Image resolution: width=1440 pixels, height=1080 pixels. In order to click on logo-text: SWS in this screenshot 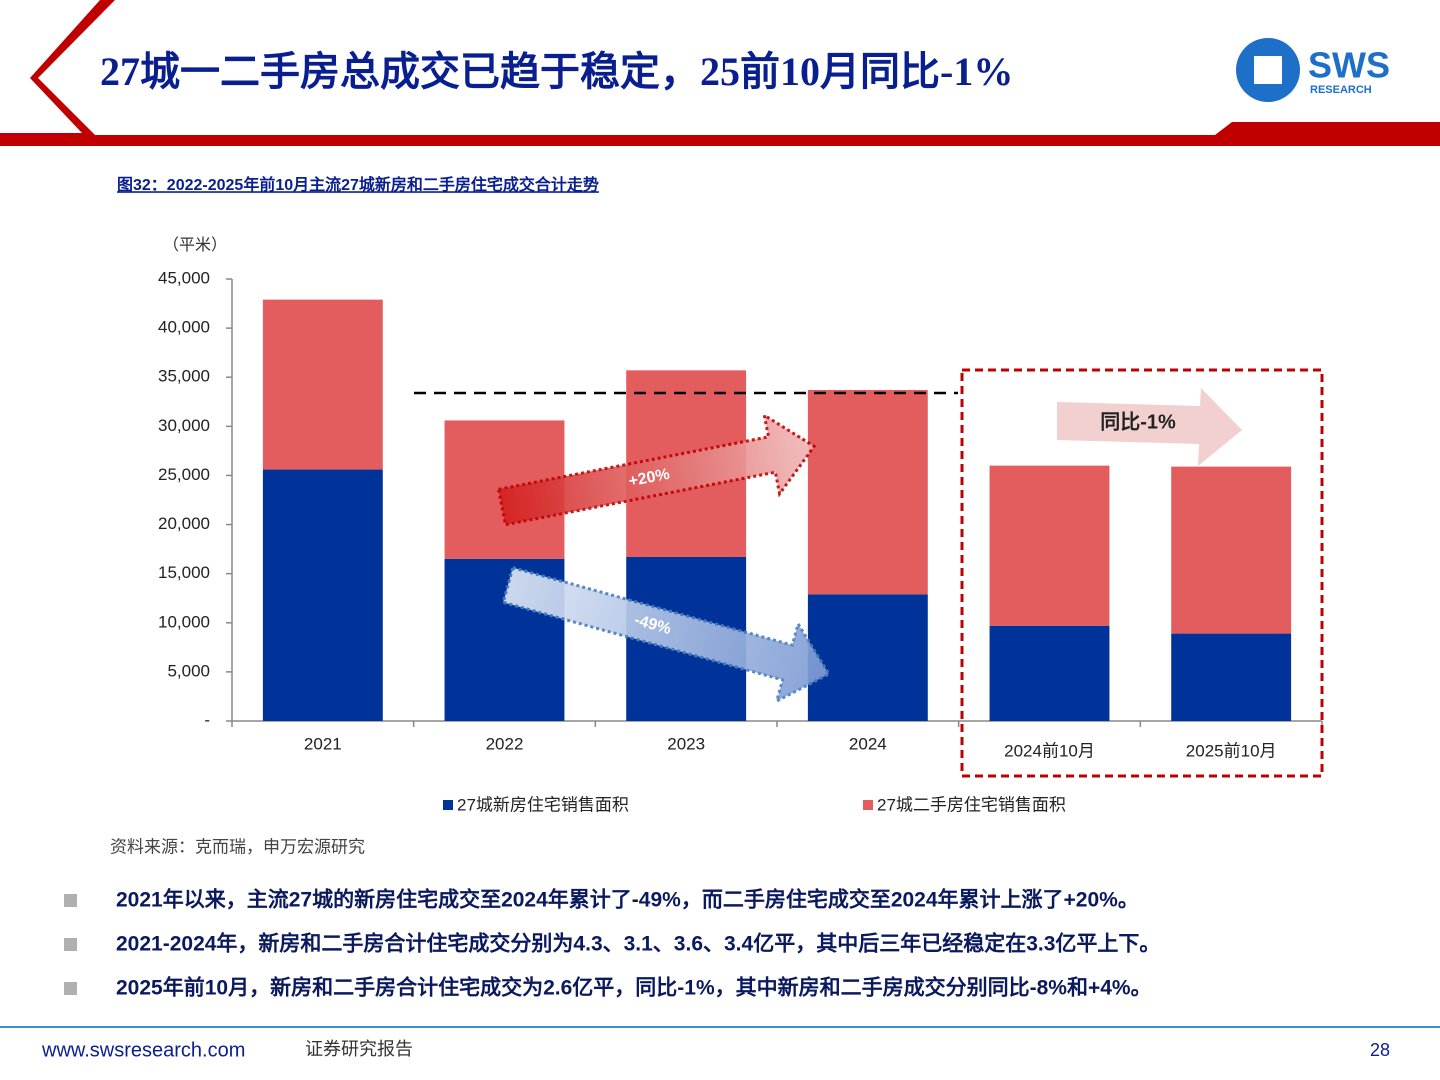, I will do `click(1349, 65)`.